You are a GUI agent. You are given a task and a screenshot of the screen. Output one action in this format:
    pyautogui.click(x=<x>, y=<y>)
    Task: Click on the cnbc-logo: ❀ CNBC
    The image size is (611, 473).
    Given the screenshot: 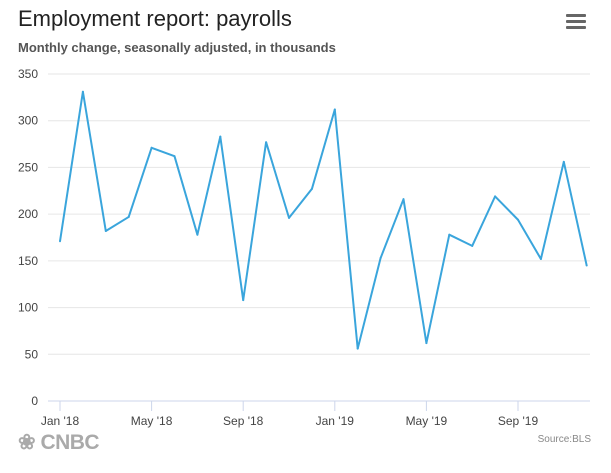 What is the action you would take?
    pyautogui.click(x=59, y=442)
    